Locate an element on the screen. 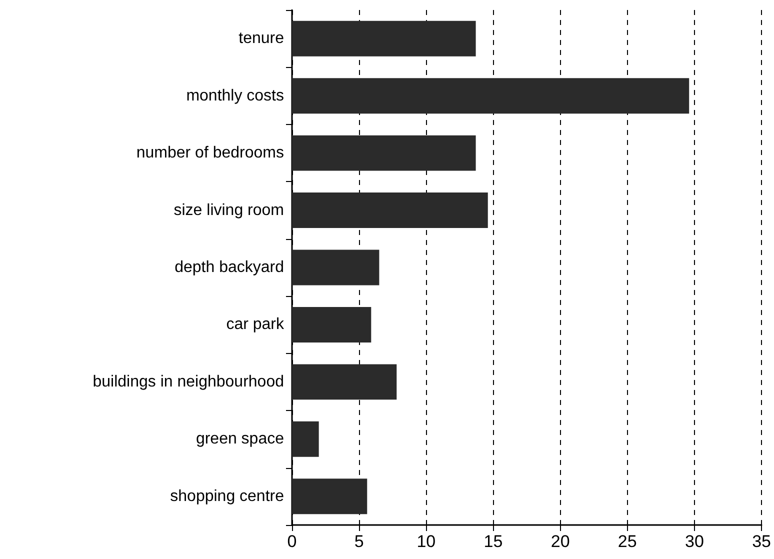 This screenshot has width=774, height=559. x-tick-label: 35 is located at coordinates (762, 541).